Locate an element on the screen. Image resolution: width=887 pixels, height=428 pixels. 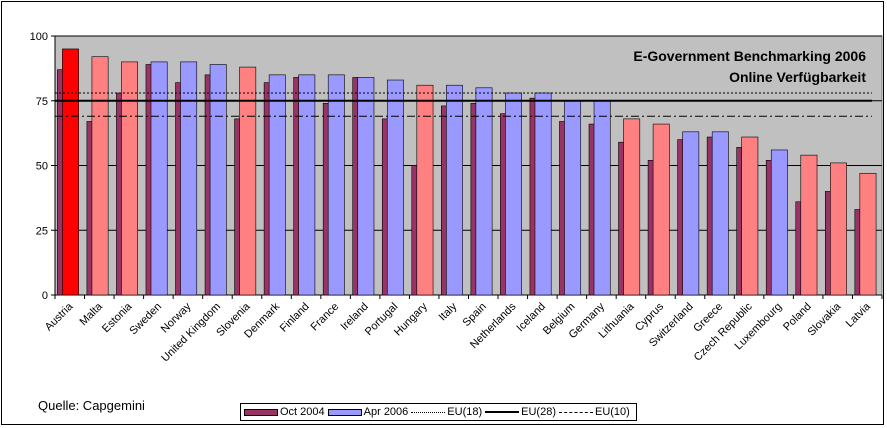
chart-title: E-Government Benchmarking 2006 is located at coordinates (749, 56).